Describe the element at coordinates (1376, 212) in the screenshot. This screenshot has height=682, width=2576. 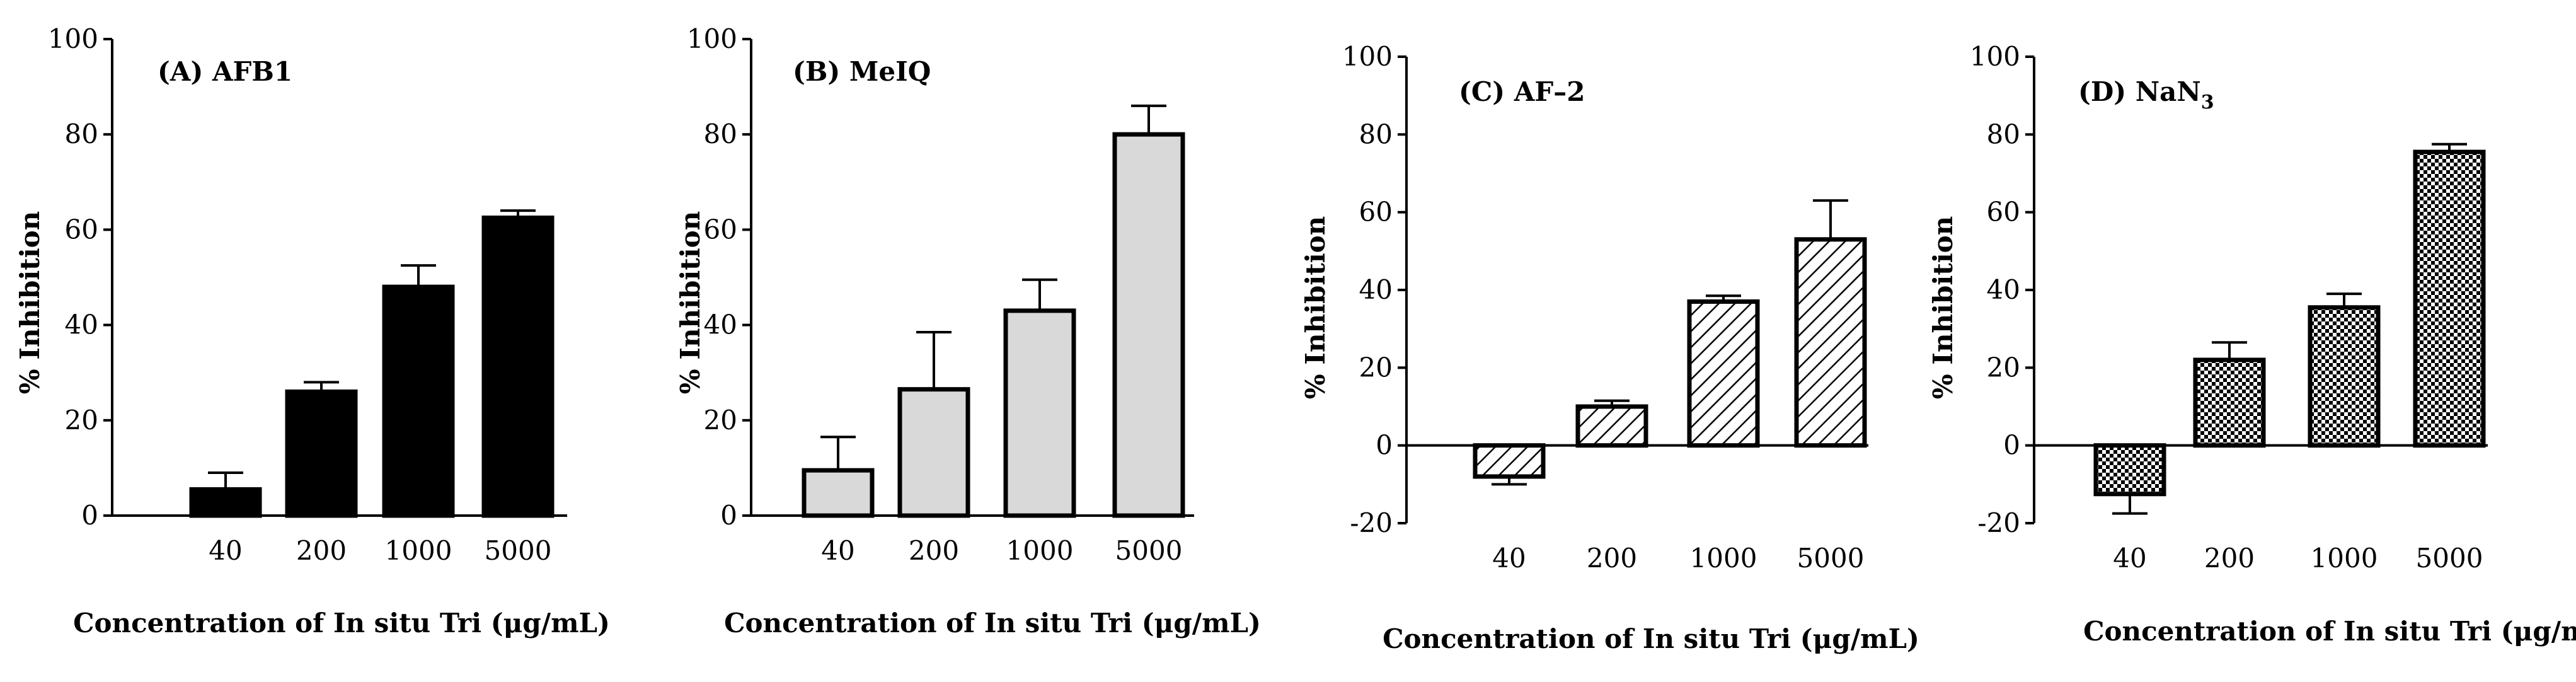
I see `panel-c-ytick-label: 60` at that location.